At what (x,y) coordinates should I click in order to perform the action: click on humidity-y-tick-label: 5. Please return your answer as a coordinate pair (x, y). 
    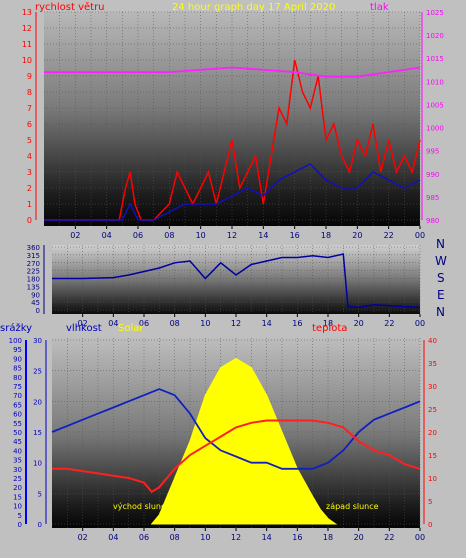
    Looking at the image, I should click on (40, 494).